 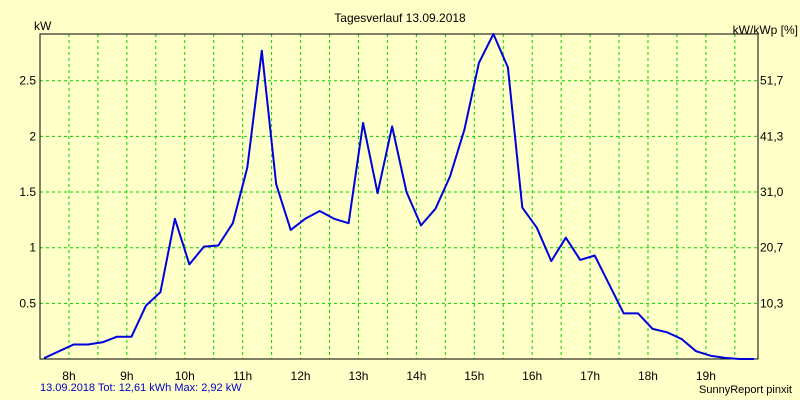 What do you see at coordinates (745, 390) in the screenshot?
I see `credit-text: SunnyReport pinxit` at bounding box center [745, 390].